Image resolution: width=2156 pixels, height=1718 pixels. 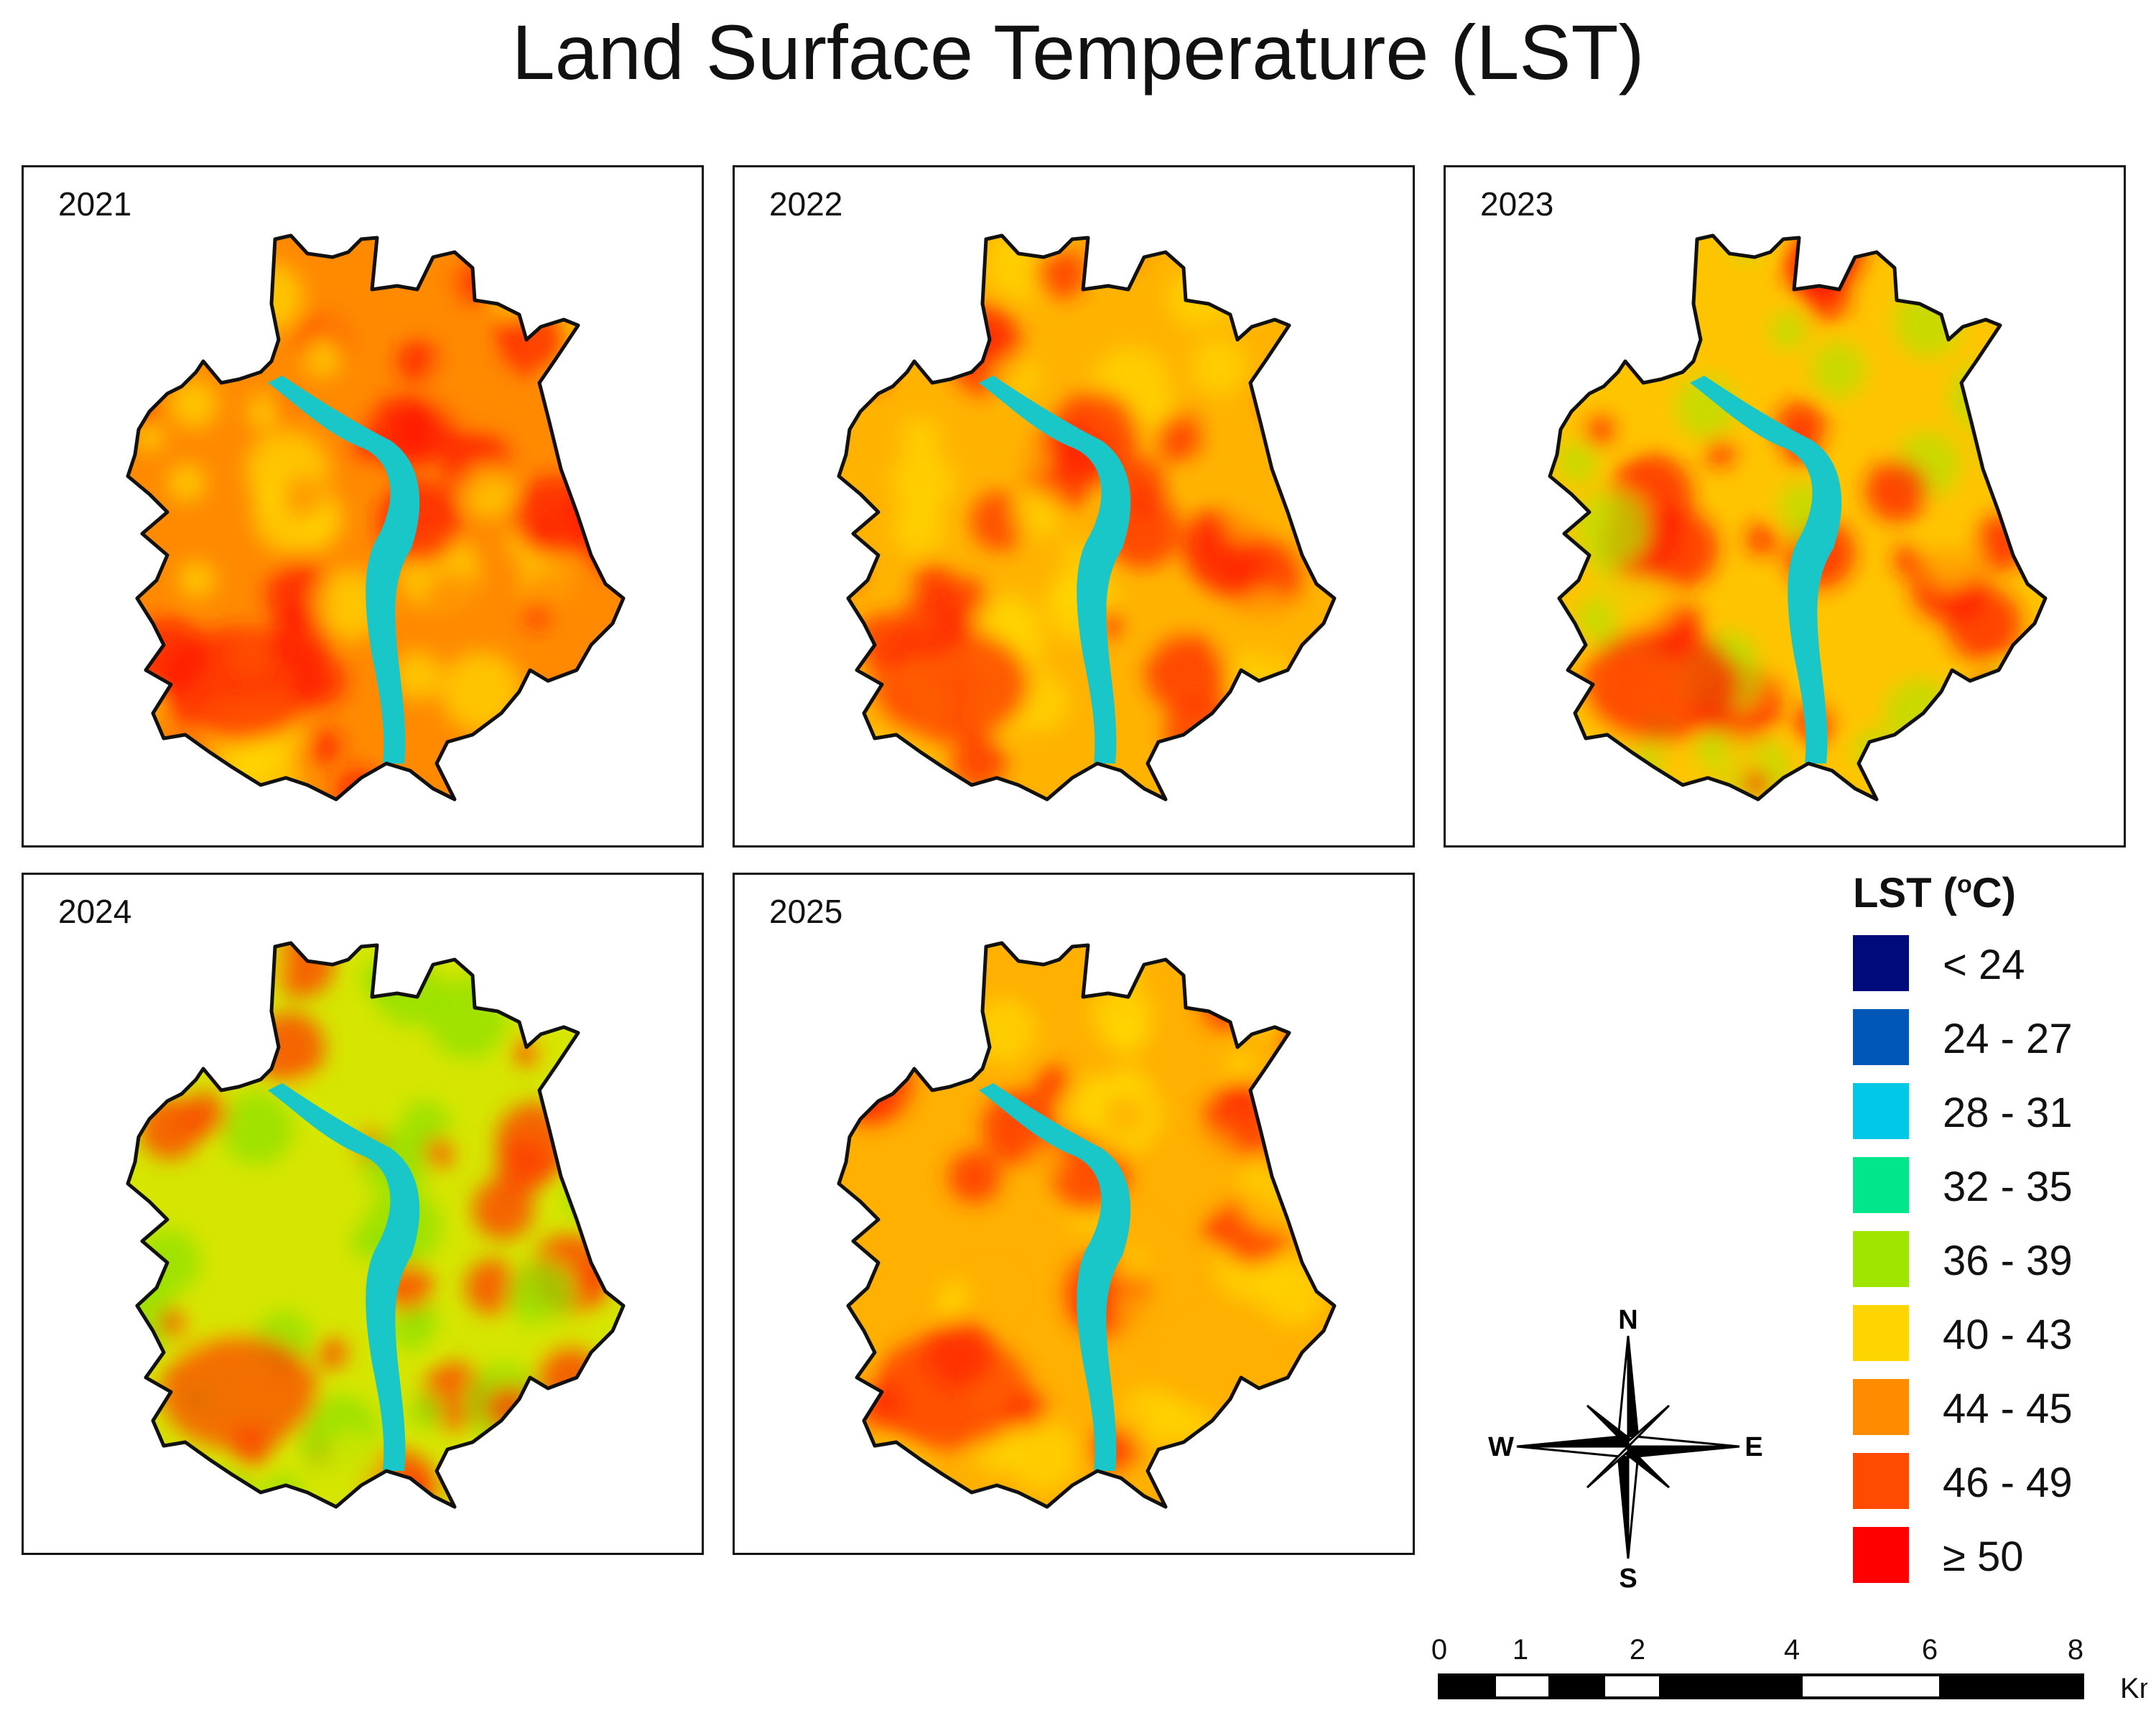 I want to click on scale-tick-label: 6, so click(x=1930, y=1650).